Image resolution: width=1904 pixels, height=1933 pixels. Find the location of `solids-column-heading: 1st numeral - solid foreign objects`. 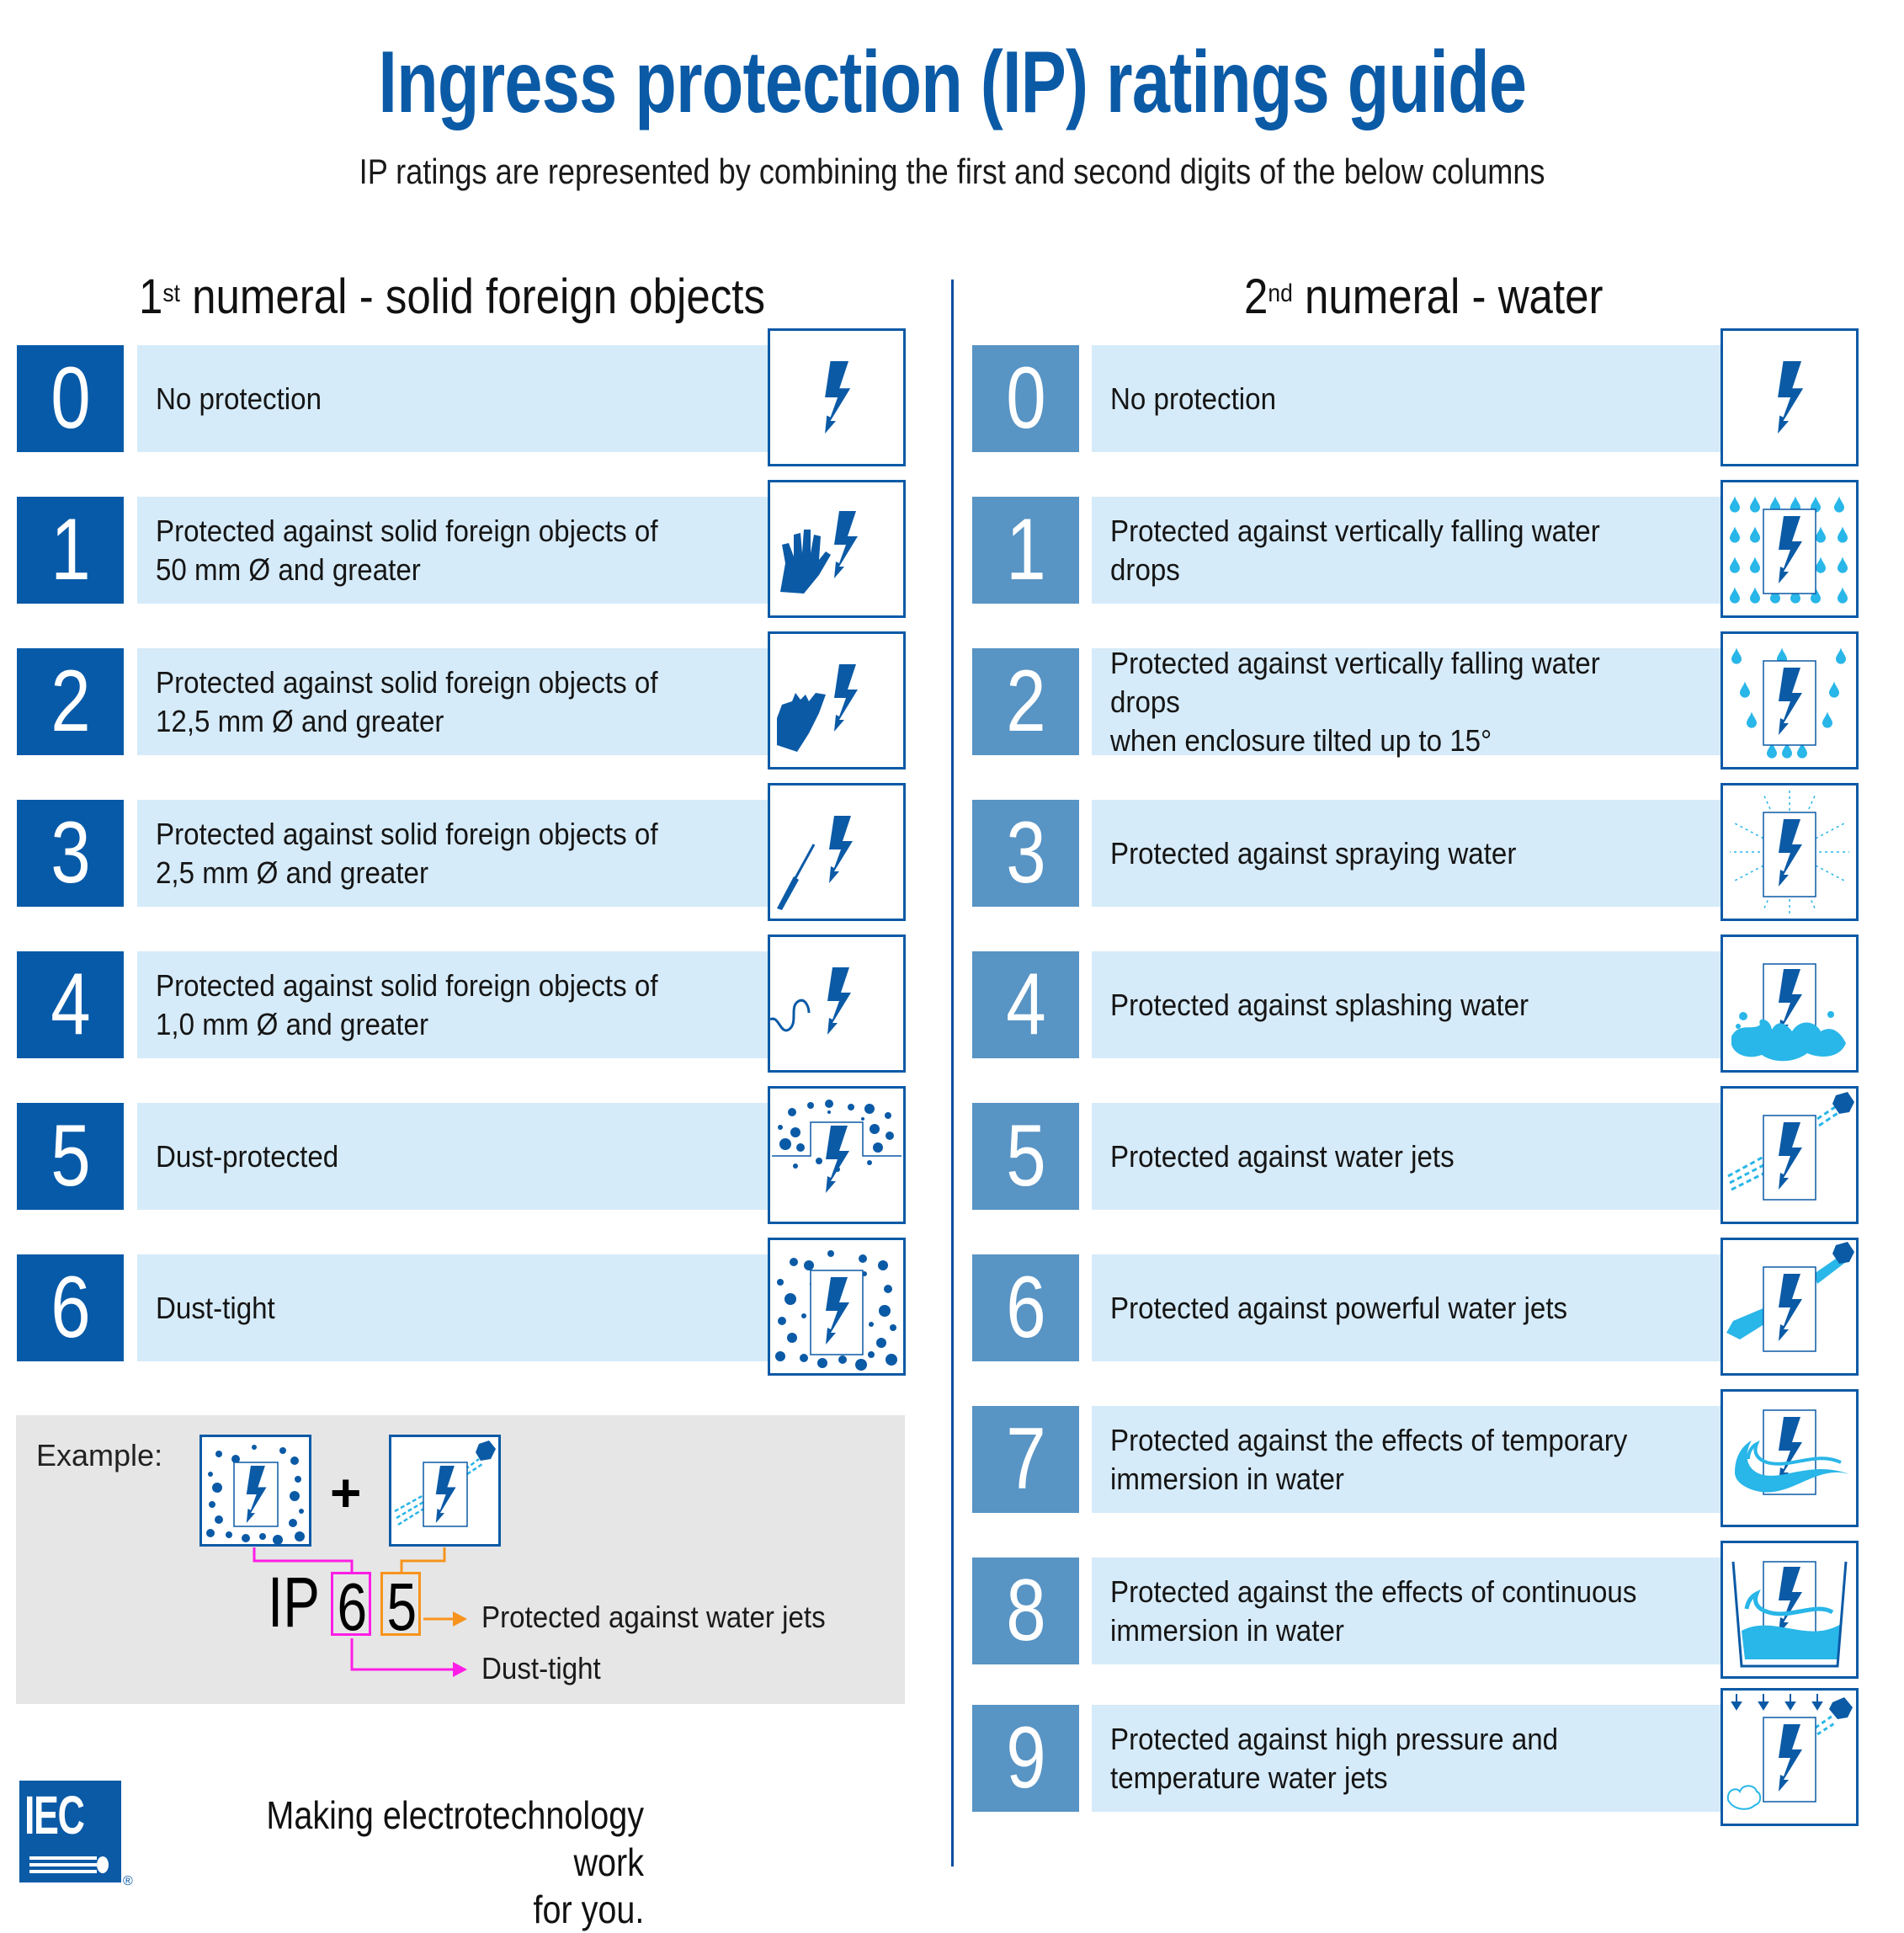

solids-column-heading: 1st numeral - solid foreign objects is located at coordinates (452, 296).